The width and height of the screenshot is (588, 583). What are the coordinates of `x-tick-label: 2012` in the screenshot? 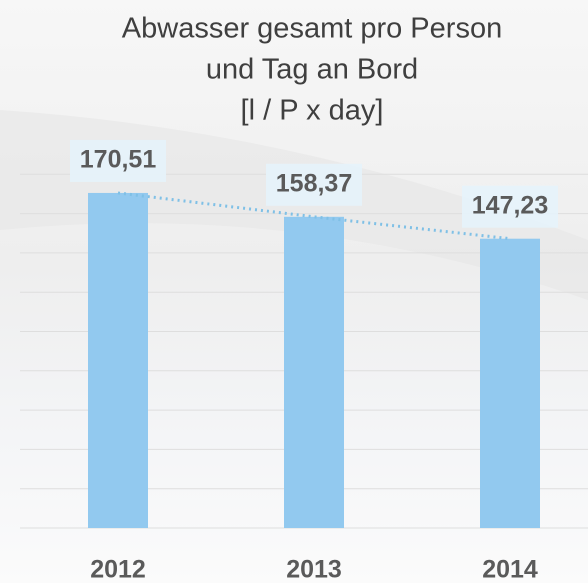 It's located at (118, 569).